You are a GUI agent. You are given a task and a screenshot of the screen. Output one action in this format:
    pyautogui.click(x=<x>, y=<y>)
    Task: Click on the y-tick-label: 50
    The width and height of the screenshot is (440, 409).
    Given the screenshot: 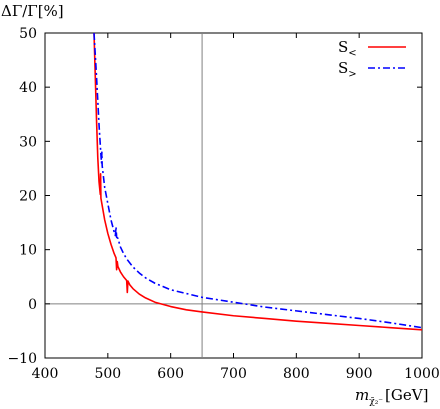 What is the action you would take?
    pyautogui.click(x=28, y=34)
    